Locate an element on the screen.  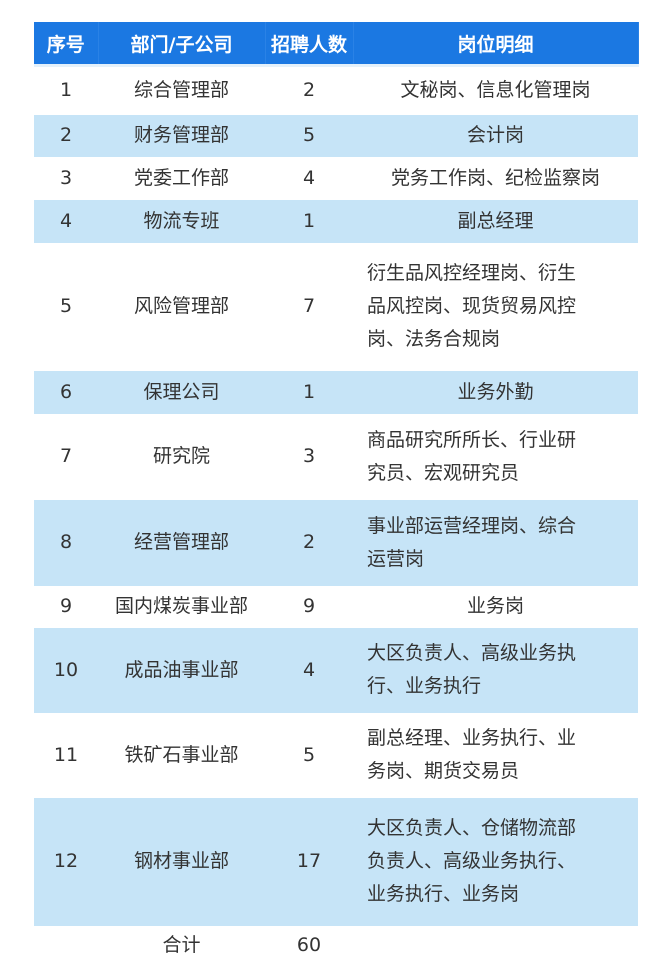
row-dept: 成品油事业部 is located at coordinates (181, 670).